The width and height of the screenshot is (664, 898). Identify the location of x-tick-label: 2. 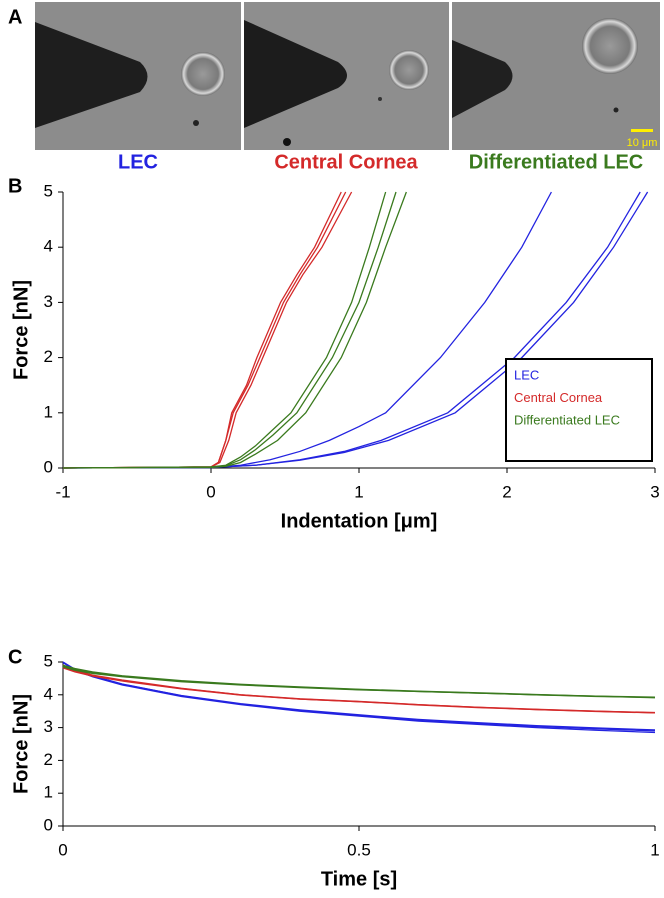
(506, 491).